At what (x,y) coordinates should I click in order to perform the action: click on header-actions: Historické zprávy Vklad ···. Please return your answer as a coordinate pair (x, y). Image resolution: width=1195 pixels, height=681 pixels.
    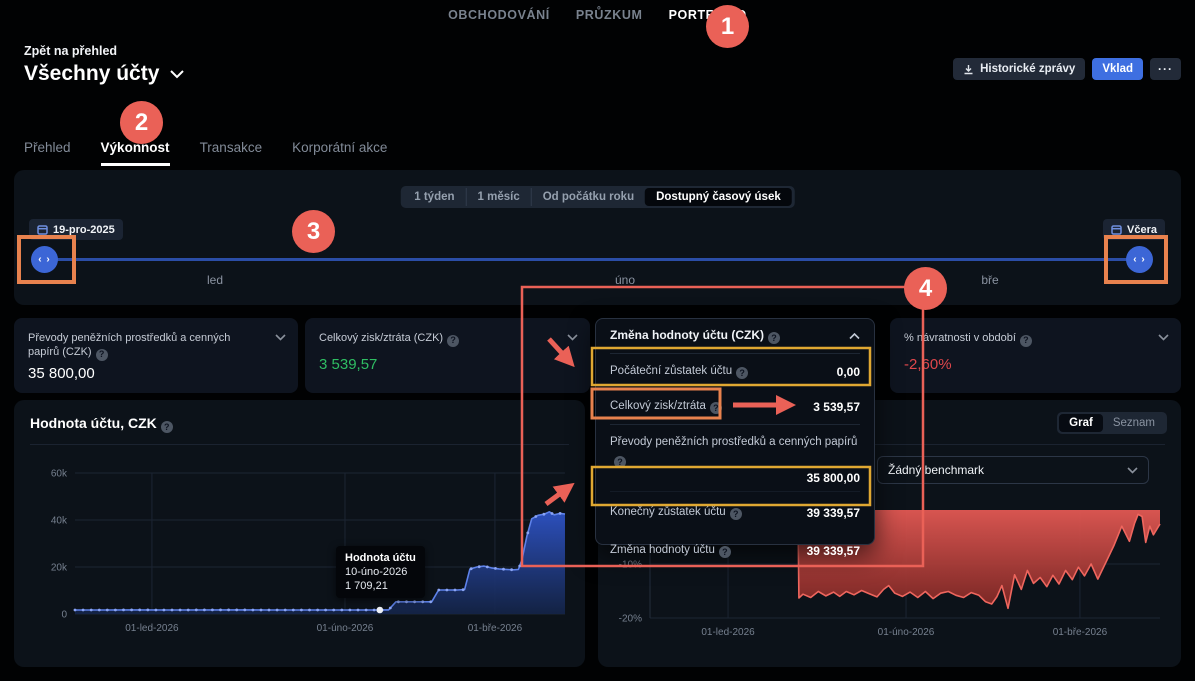
    Looking at the image, I should click on (1067, 69).